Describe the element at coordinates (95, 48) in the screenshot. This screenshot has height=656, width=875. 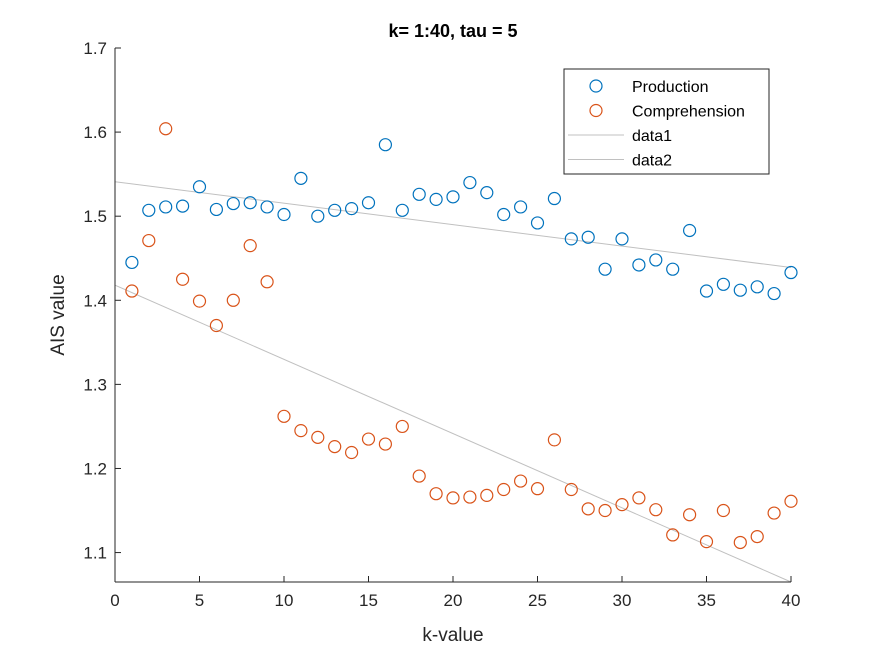
I see `y-tick-label: 1.7` at that location.